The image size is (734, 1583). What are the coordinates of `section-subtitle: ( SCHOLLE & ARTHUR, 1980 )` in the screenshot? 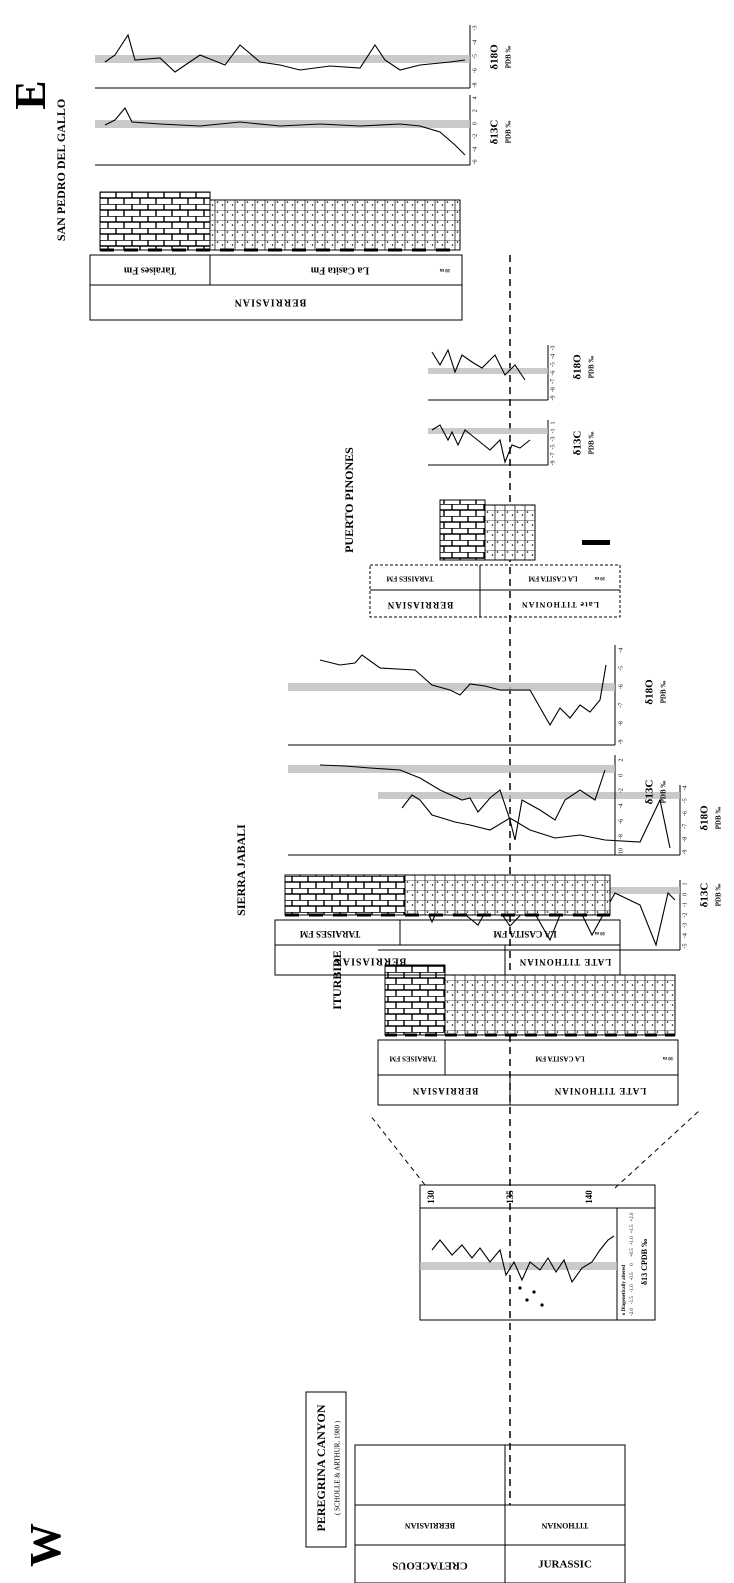 It's located at (338, 1467).